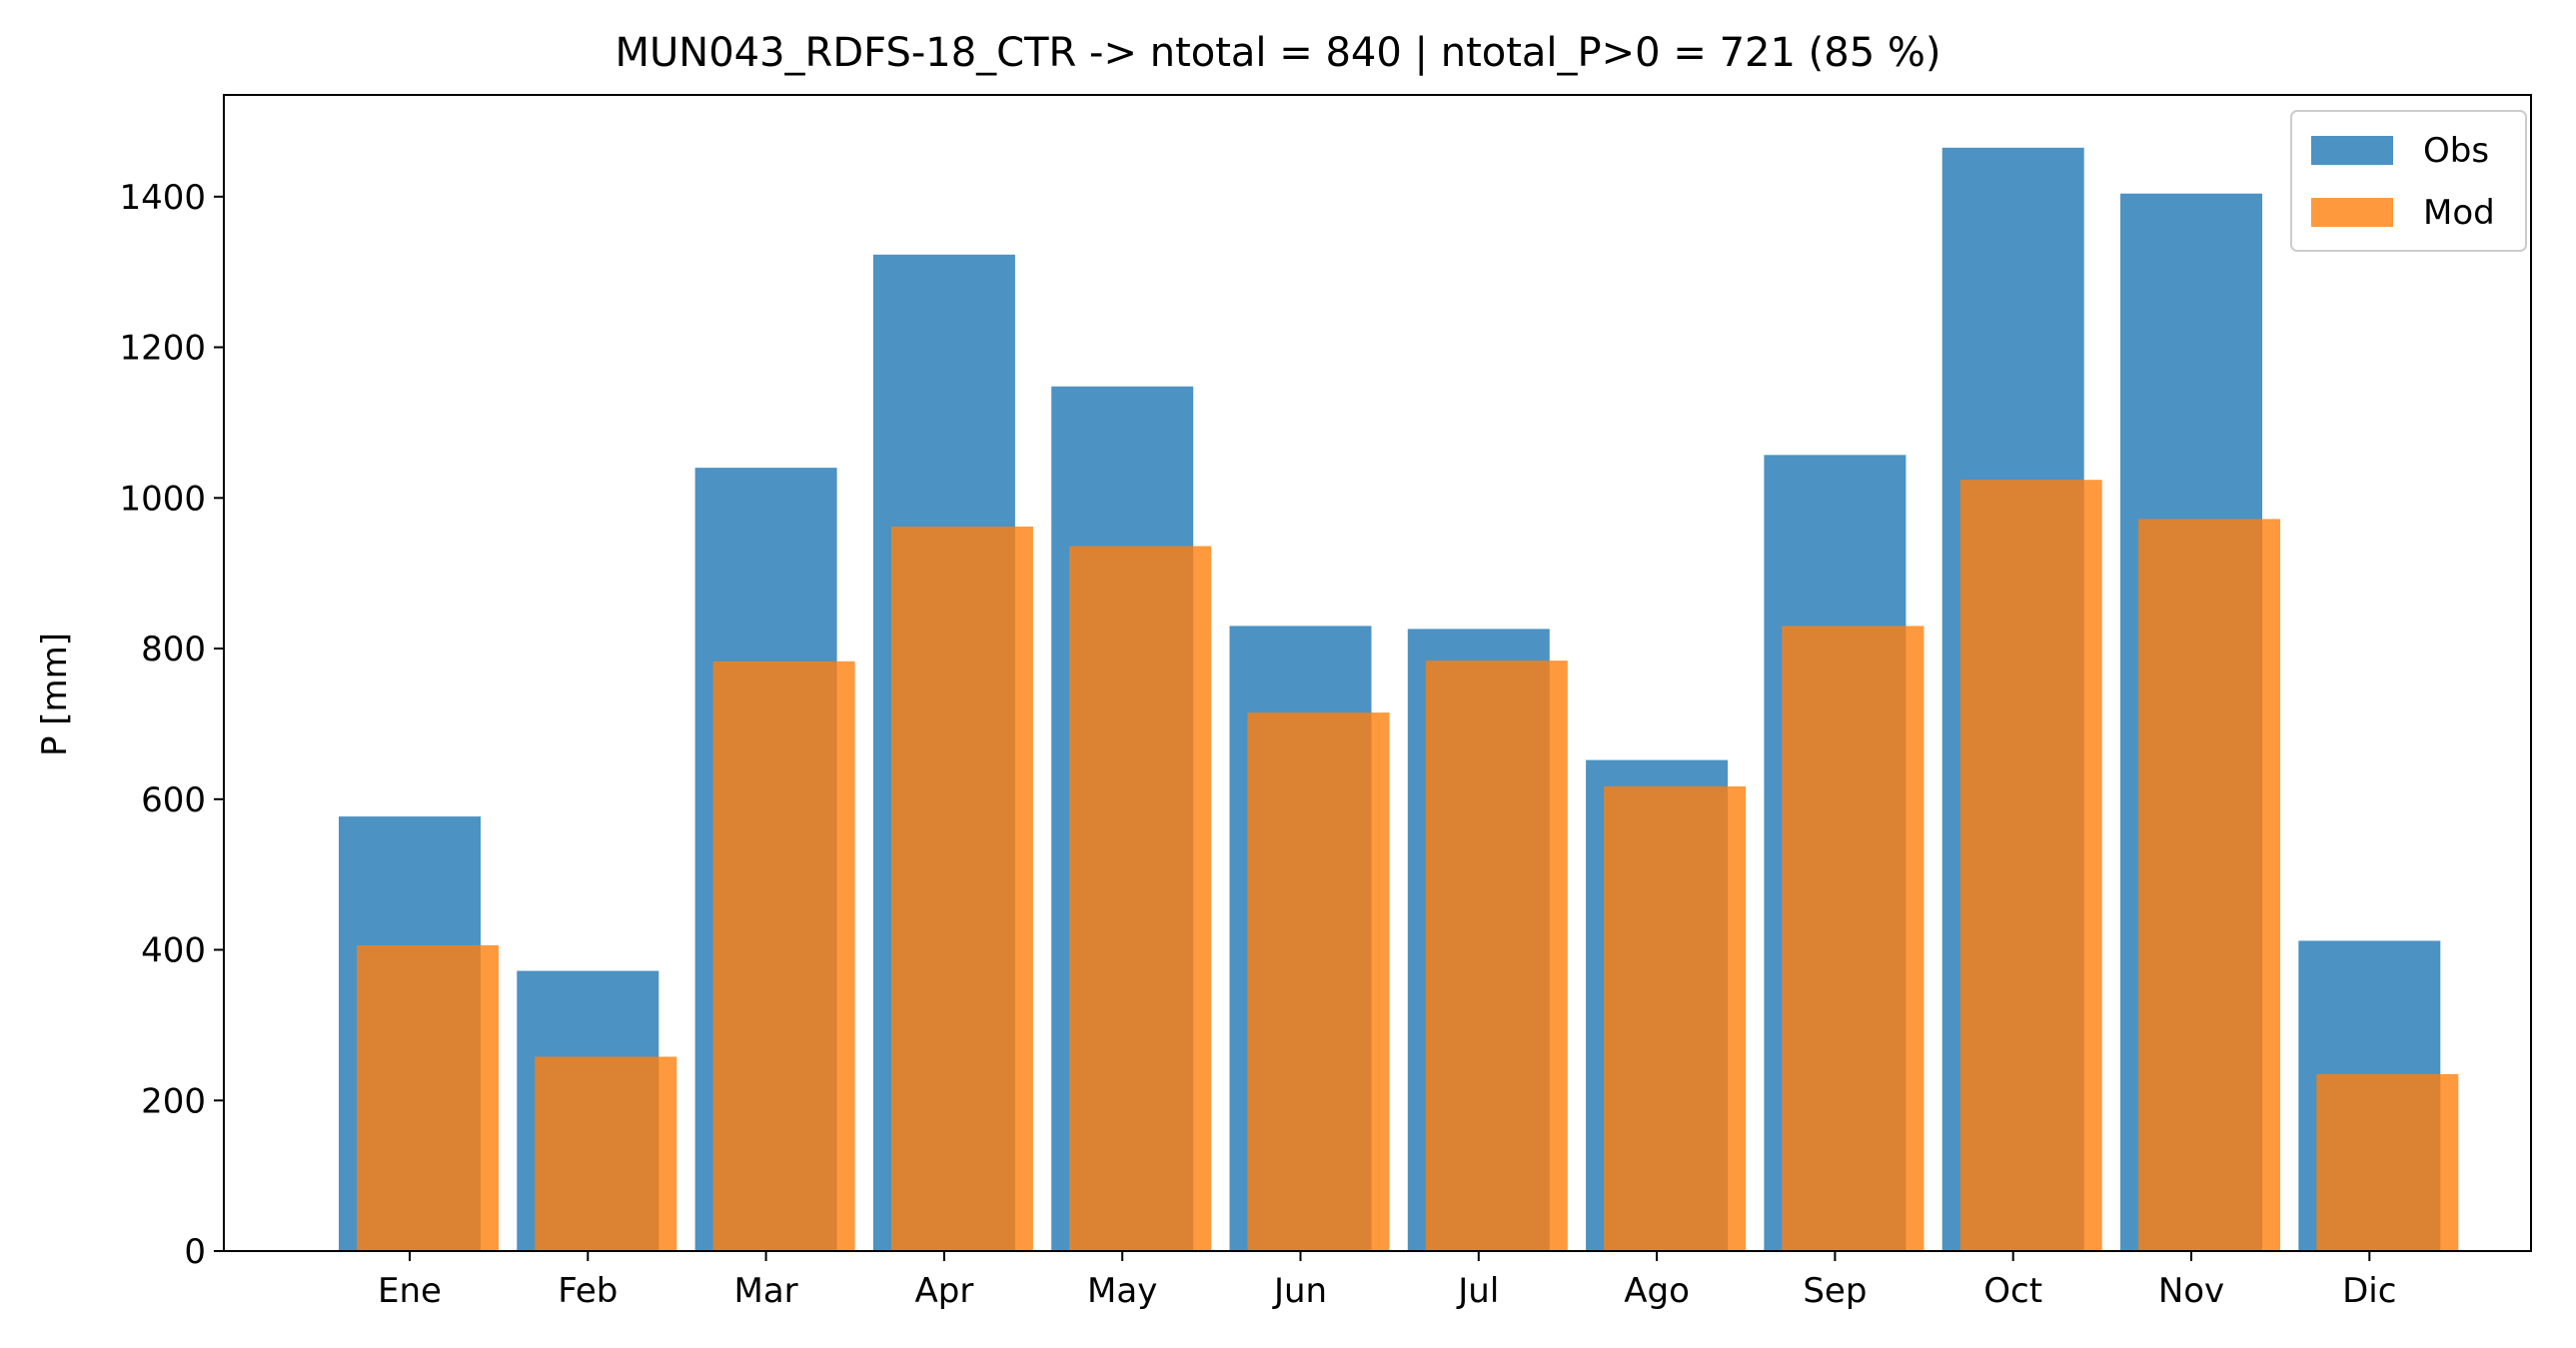 The image size is (2576, 1348). What do you see at coordinates (1318, 982) in the screenshot?
I see `bar-mod-jun` at bounding box center [1318, 982].